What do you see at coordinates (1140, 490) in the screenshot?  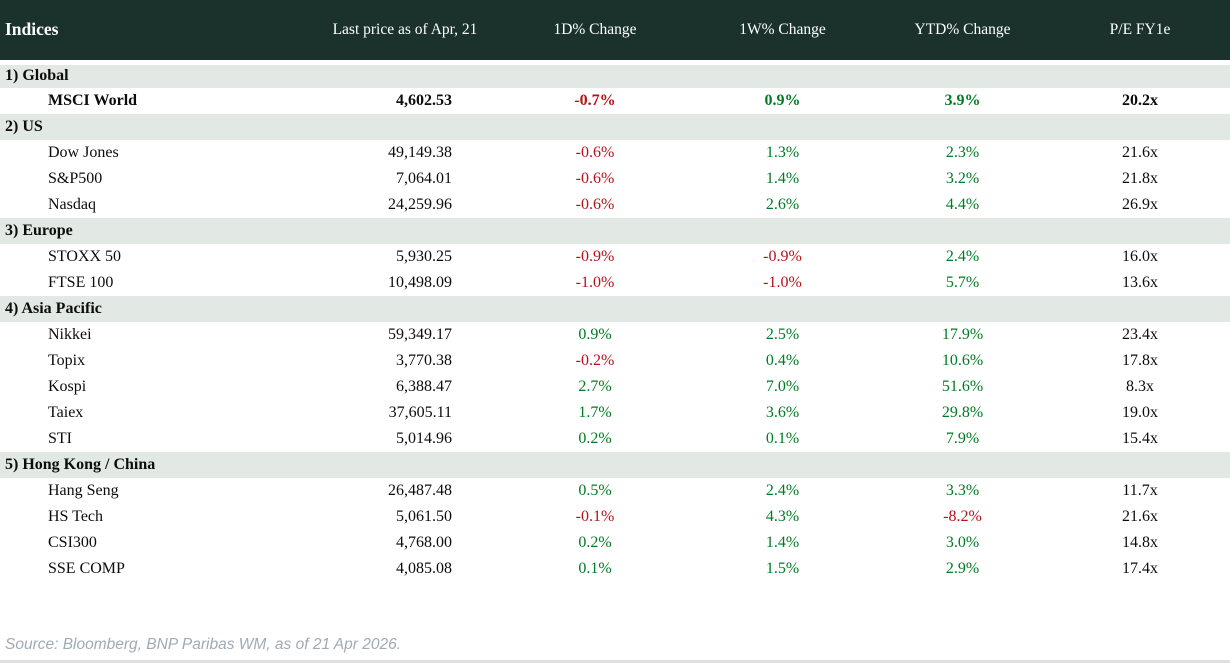 I see `pe-fy1e: 11.7x` at bounding box center [1140, 490].